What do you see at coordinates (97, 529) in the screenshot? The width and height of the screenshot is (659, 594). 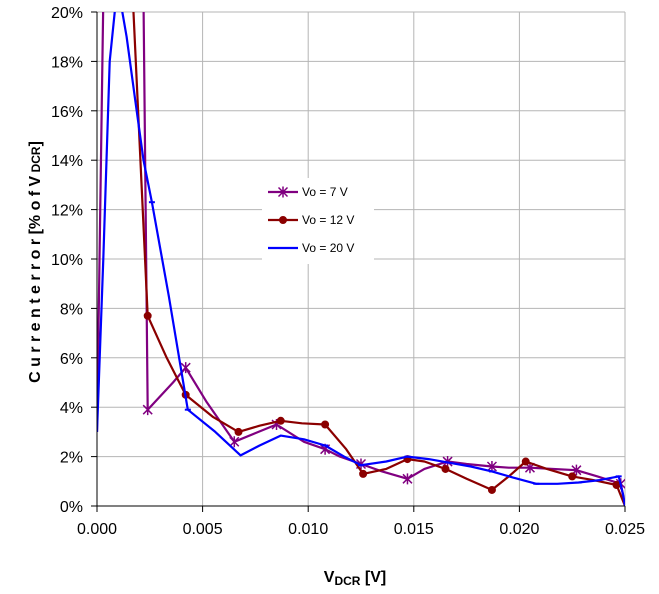 I see `x-tick-label: 0.000` at bounding box center [97, 529].